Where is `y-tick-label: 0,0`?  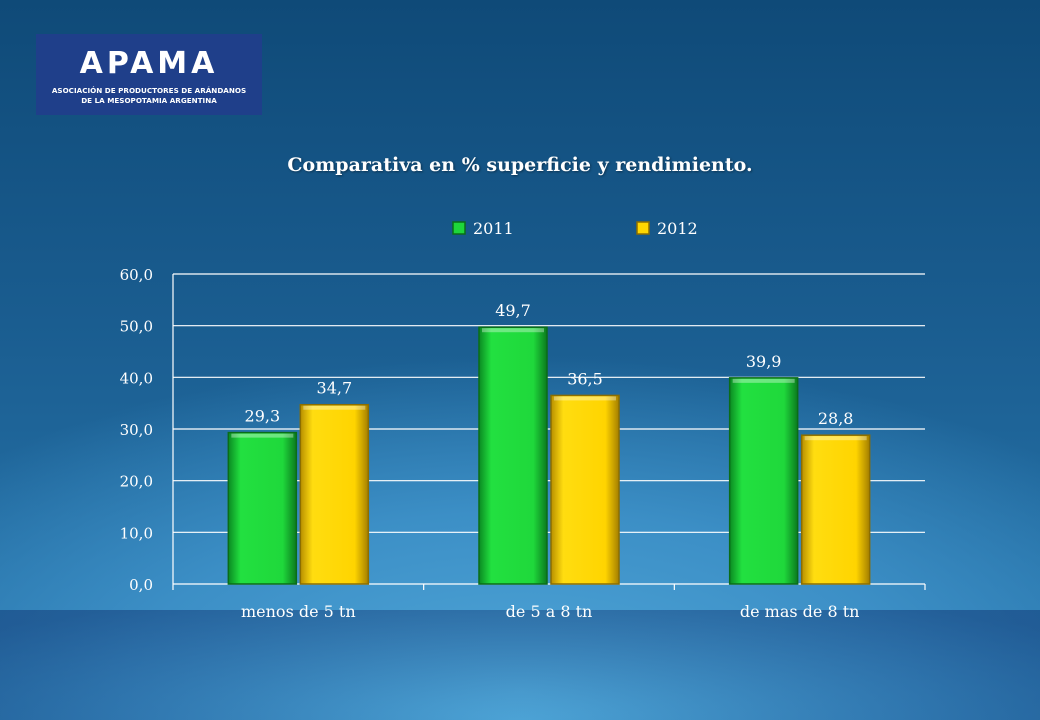 y-tick-label: 0,0 is located at coordinates (141, 585).